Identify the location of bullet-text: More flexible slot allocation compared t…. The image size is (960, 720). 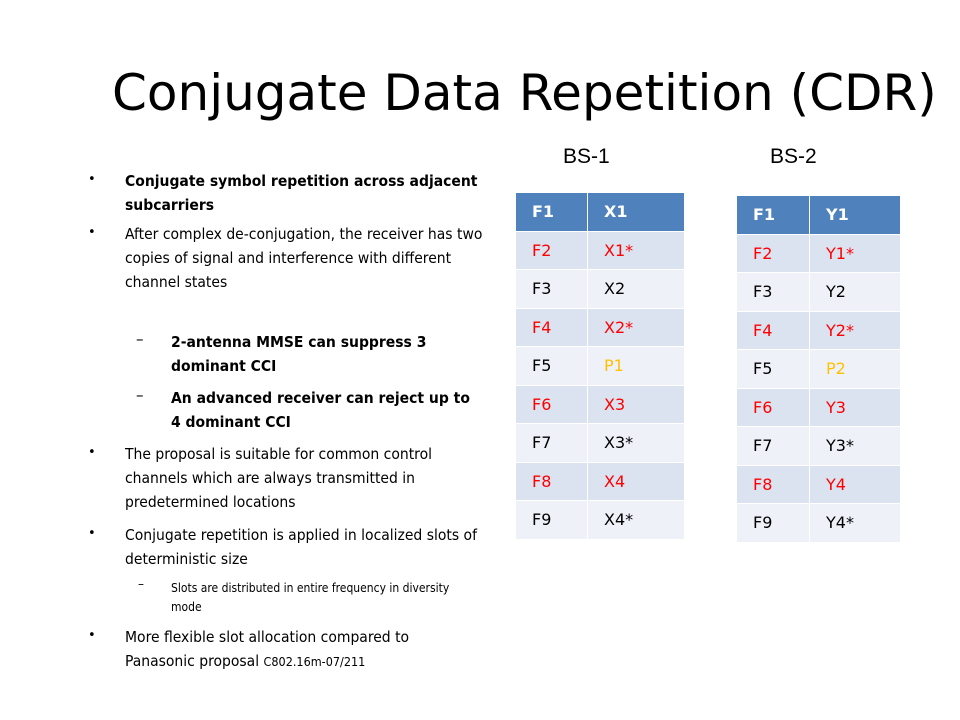
(304, 649).